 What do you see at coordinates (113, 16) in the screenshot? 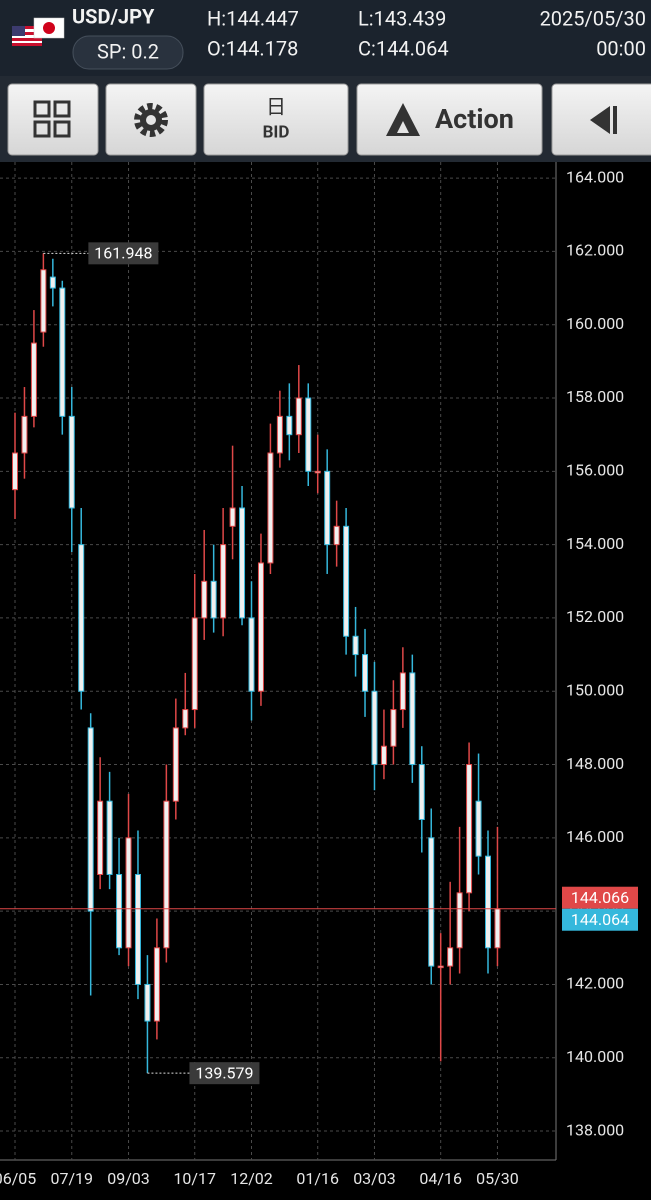
I see `symbol: USD/JPY` at bounding box center [113, 16].